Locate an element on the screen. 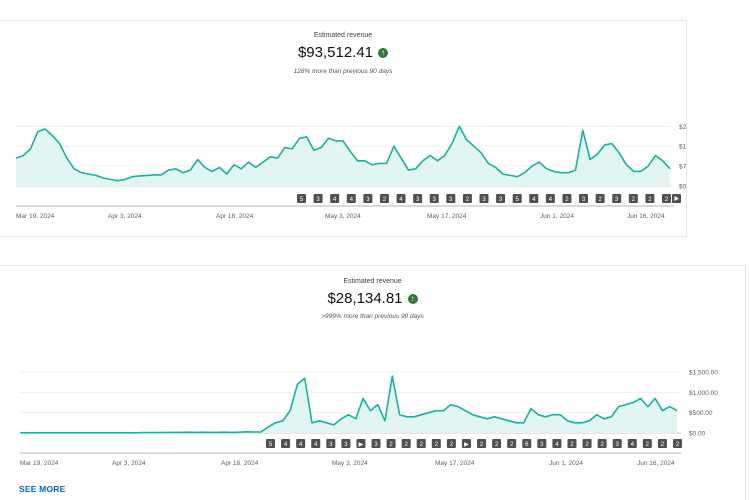 Image resolution: width=750 pixels, height=500 pixels. x-tick-label: Jun 1, 2024 is located at coordinates (566, 463).